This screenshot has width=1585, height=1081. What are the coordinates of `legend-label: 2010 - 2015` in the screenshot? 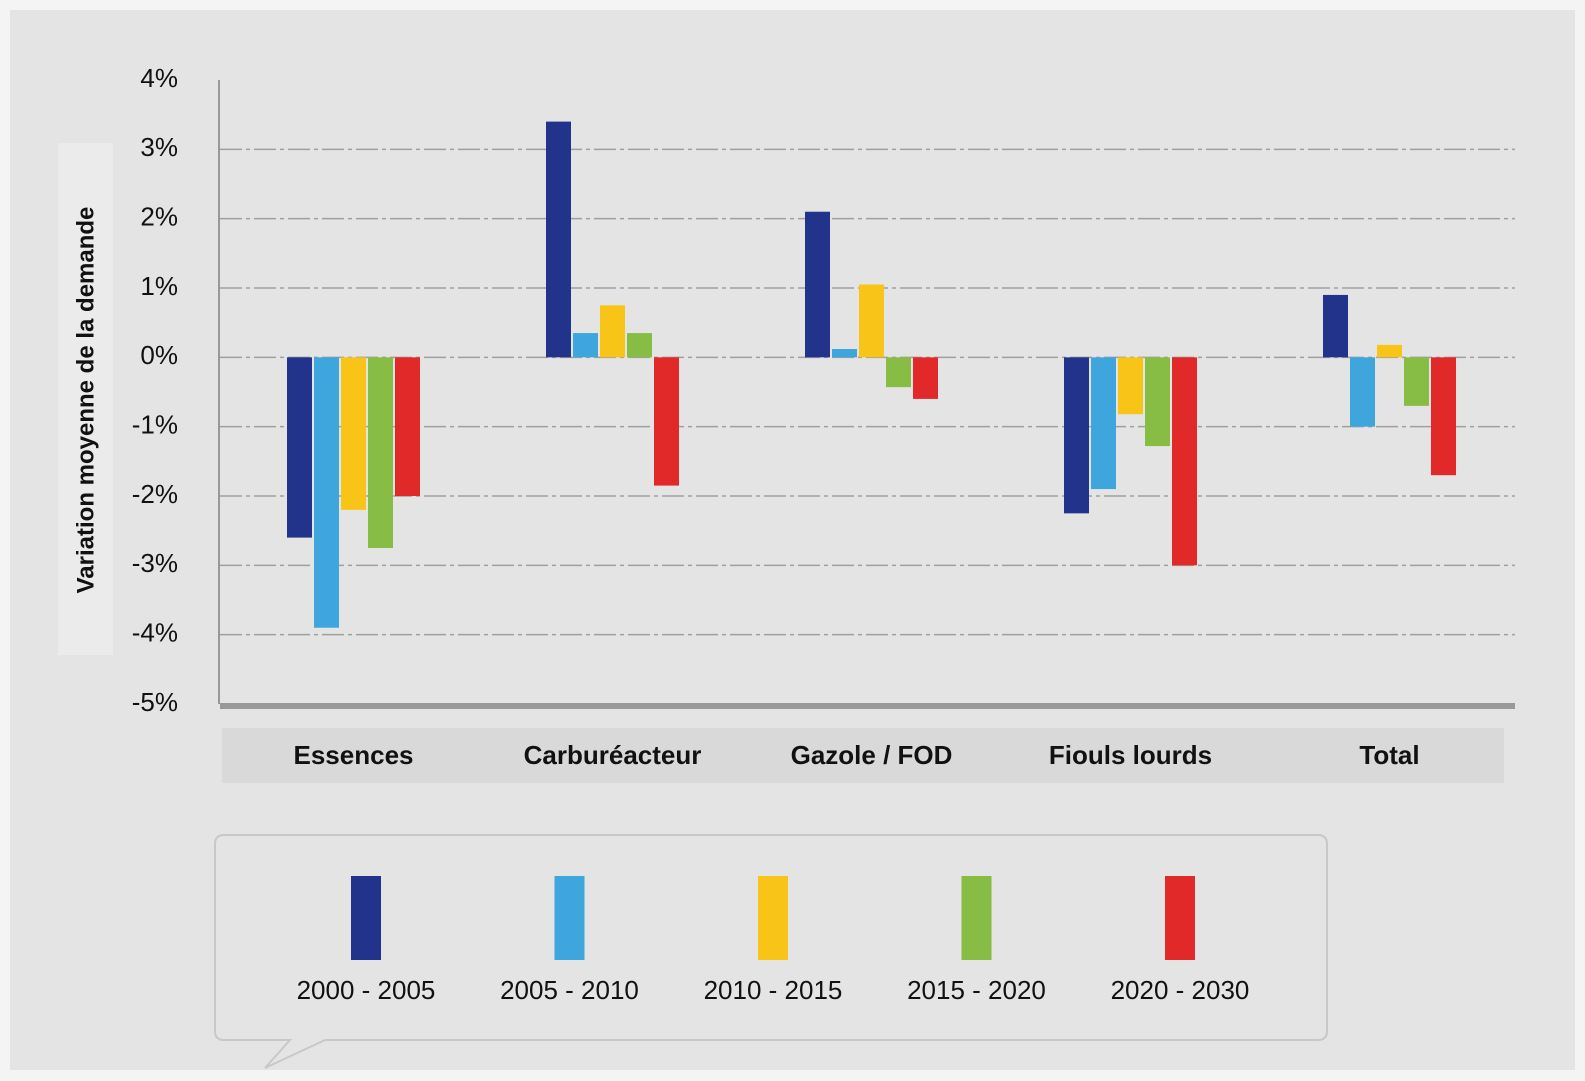 It's located at (773, 990).